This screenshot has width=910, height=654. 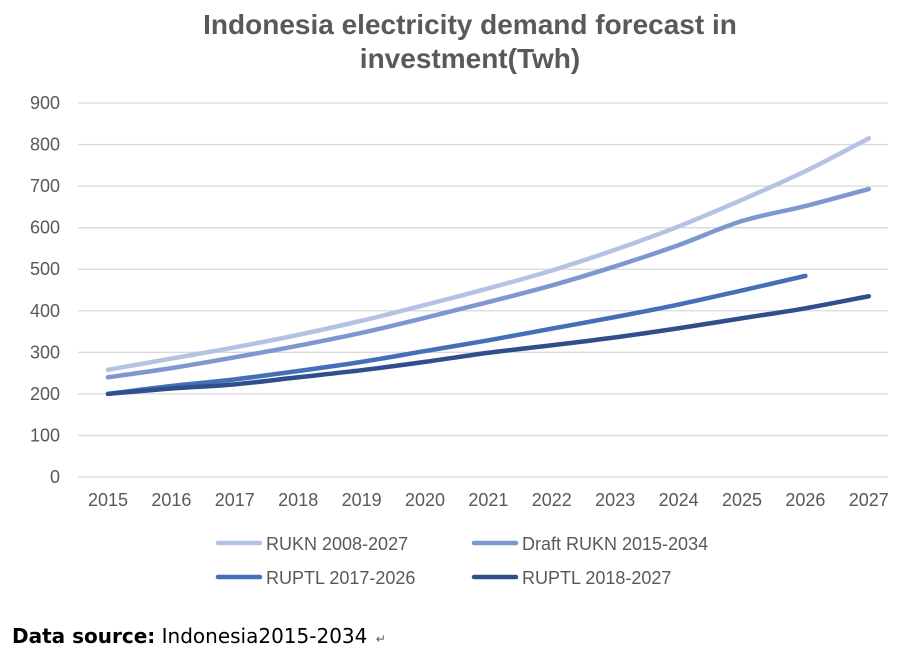 What do you see at coordinates (45, 394) in the screenshot?
I see `y-tick-label: 200` at bounding box center [45, 394].